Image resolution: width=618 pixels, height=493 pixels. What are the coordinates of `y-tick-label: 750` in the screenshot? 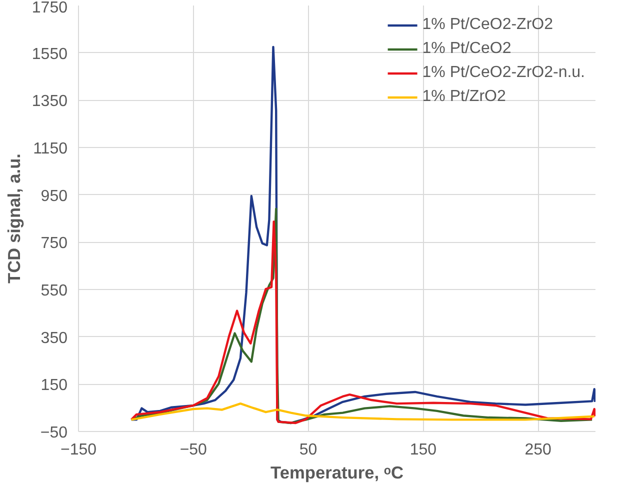 It's located at (54, 243).